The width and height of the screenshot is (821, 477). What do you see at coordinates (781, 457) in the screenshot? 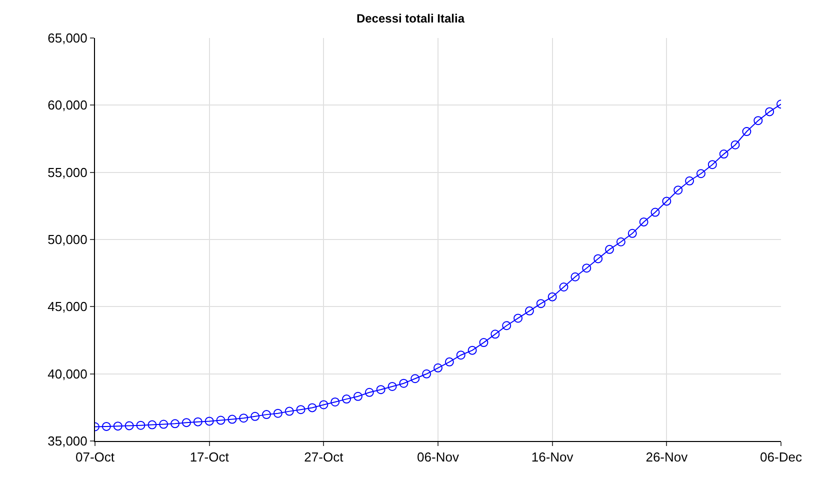
I see `x-tick-label: 06-Dec` at bounding box center [781, 457].